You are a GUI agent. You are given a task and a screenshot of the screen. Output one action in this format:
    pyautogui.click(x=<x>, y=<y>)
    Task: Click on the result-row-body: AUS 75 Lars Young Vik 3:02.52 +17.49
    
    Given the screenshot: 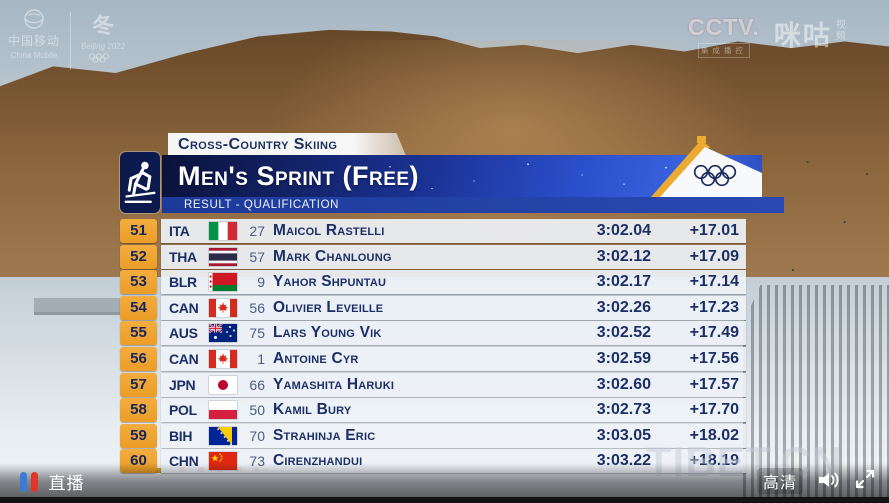 What is the action you would take?
    pyautogui.click(x=453, y=333)
    